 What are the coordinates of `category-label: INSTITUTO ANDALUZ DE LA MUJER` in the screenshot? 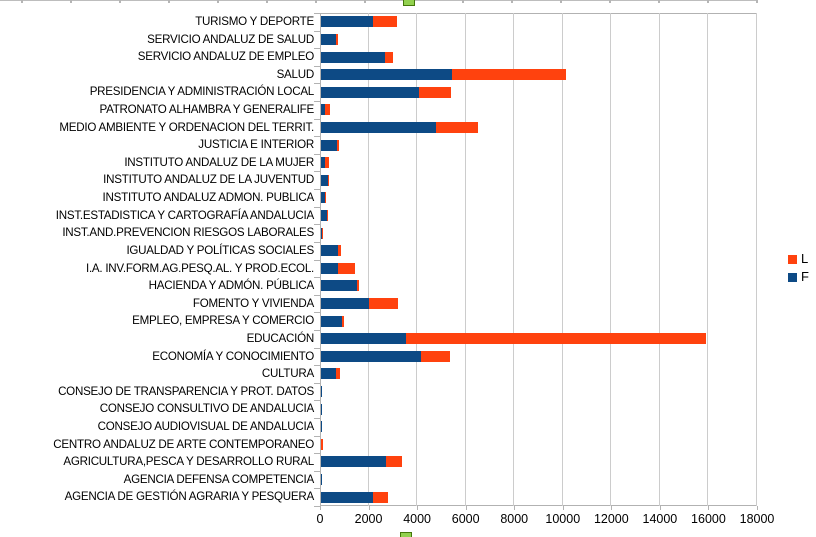 It's located at (219, 162).